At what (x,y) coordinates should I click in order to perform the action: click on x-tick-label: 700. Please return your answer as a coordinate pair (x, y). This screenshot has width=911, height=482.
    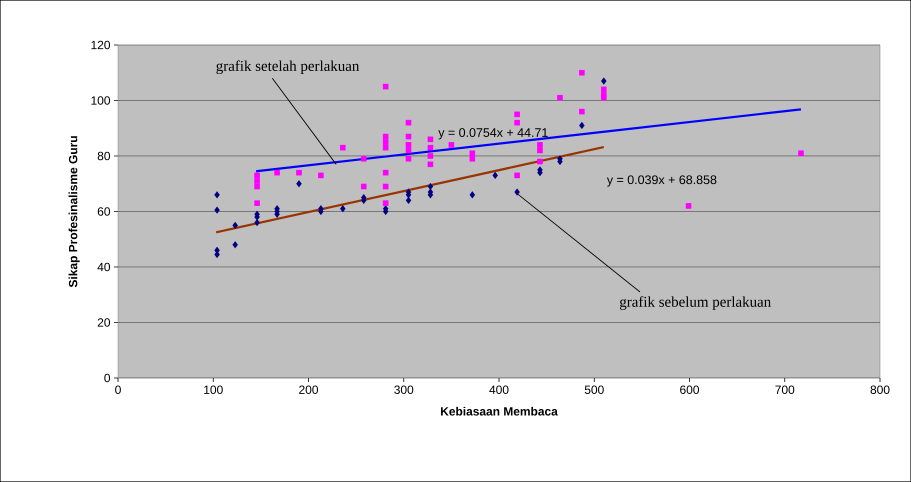
    Looking at the image, I should click on (784, 390).